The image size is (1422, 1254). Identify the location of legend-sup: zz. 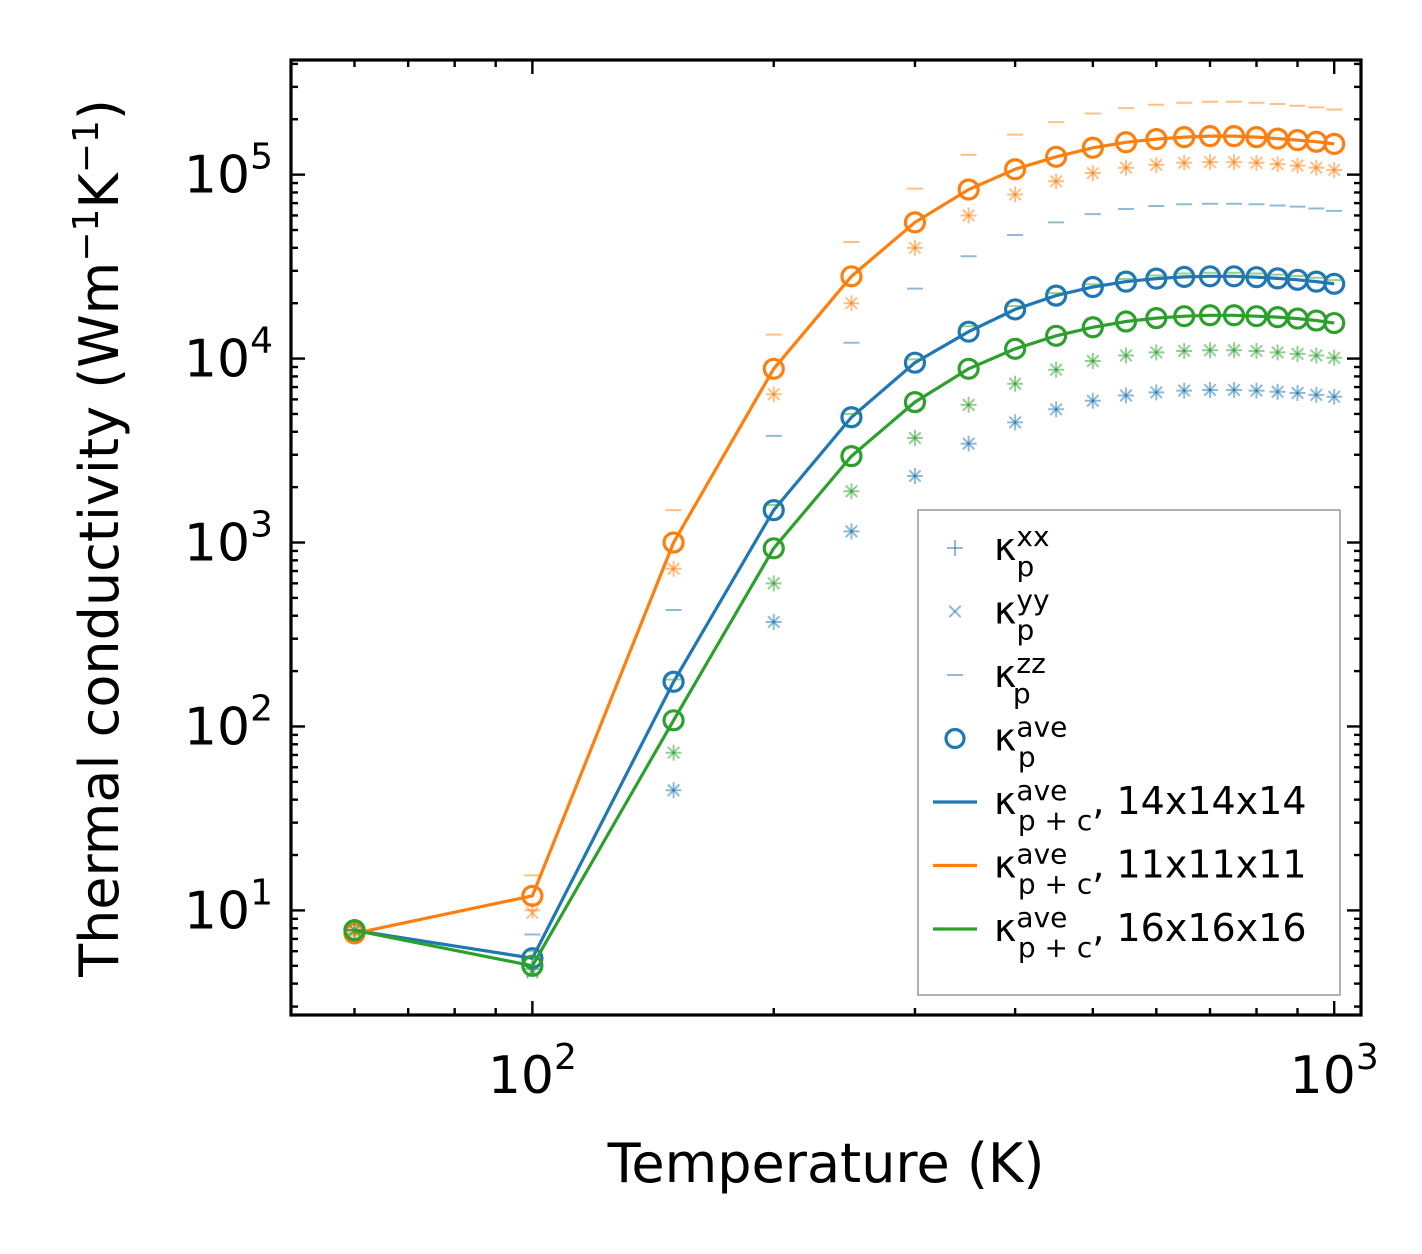
(1030, 663).